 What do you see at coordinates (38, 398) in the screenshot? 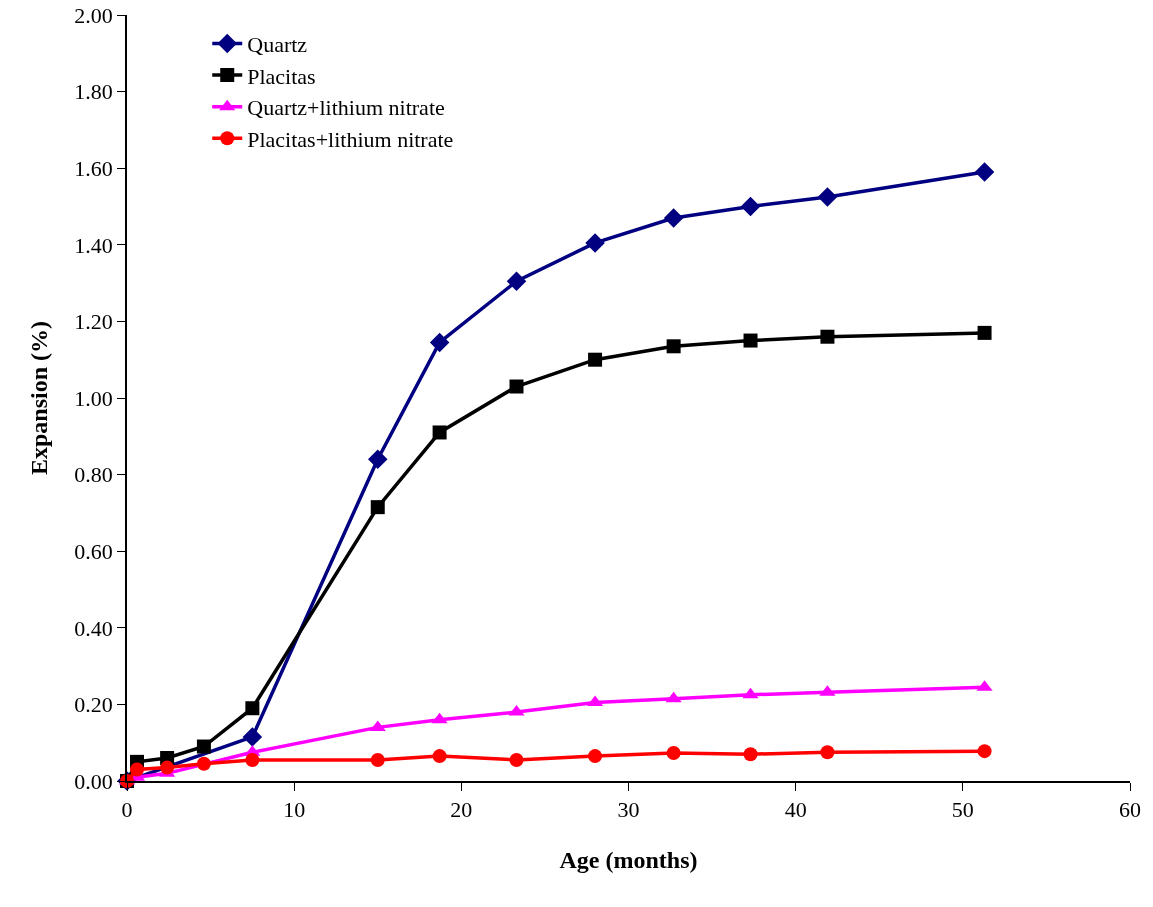
I see `y-axis-title: Expansion (%)` at bounding box center [38, 398].